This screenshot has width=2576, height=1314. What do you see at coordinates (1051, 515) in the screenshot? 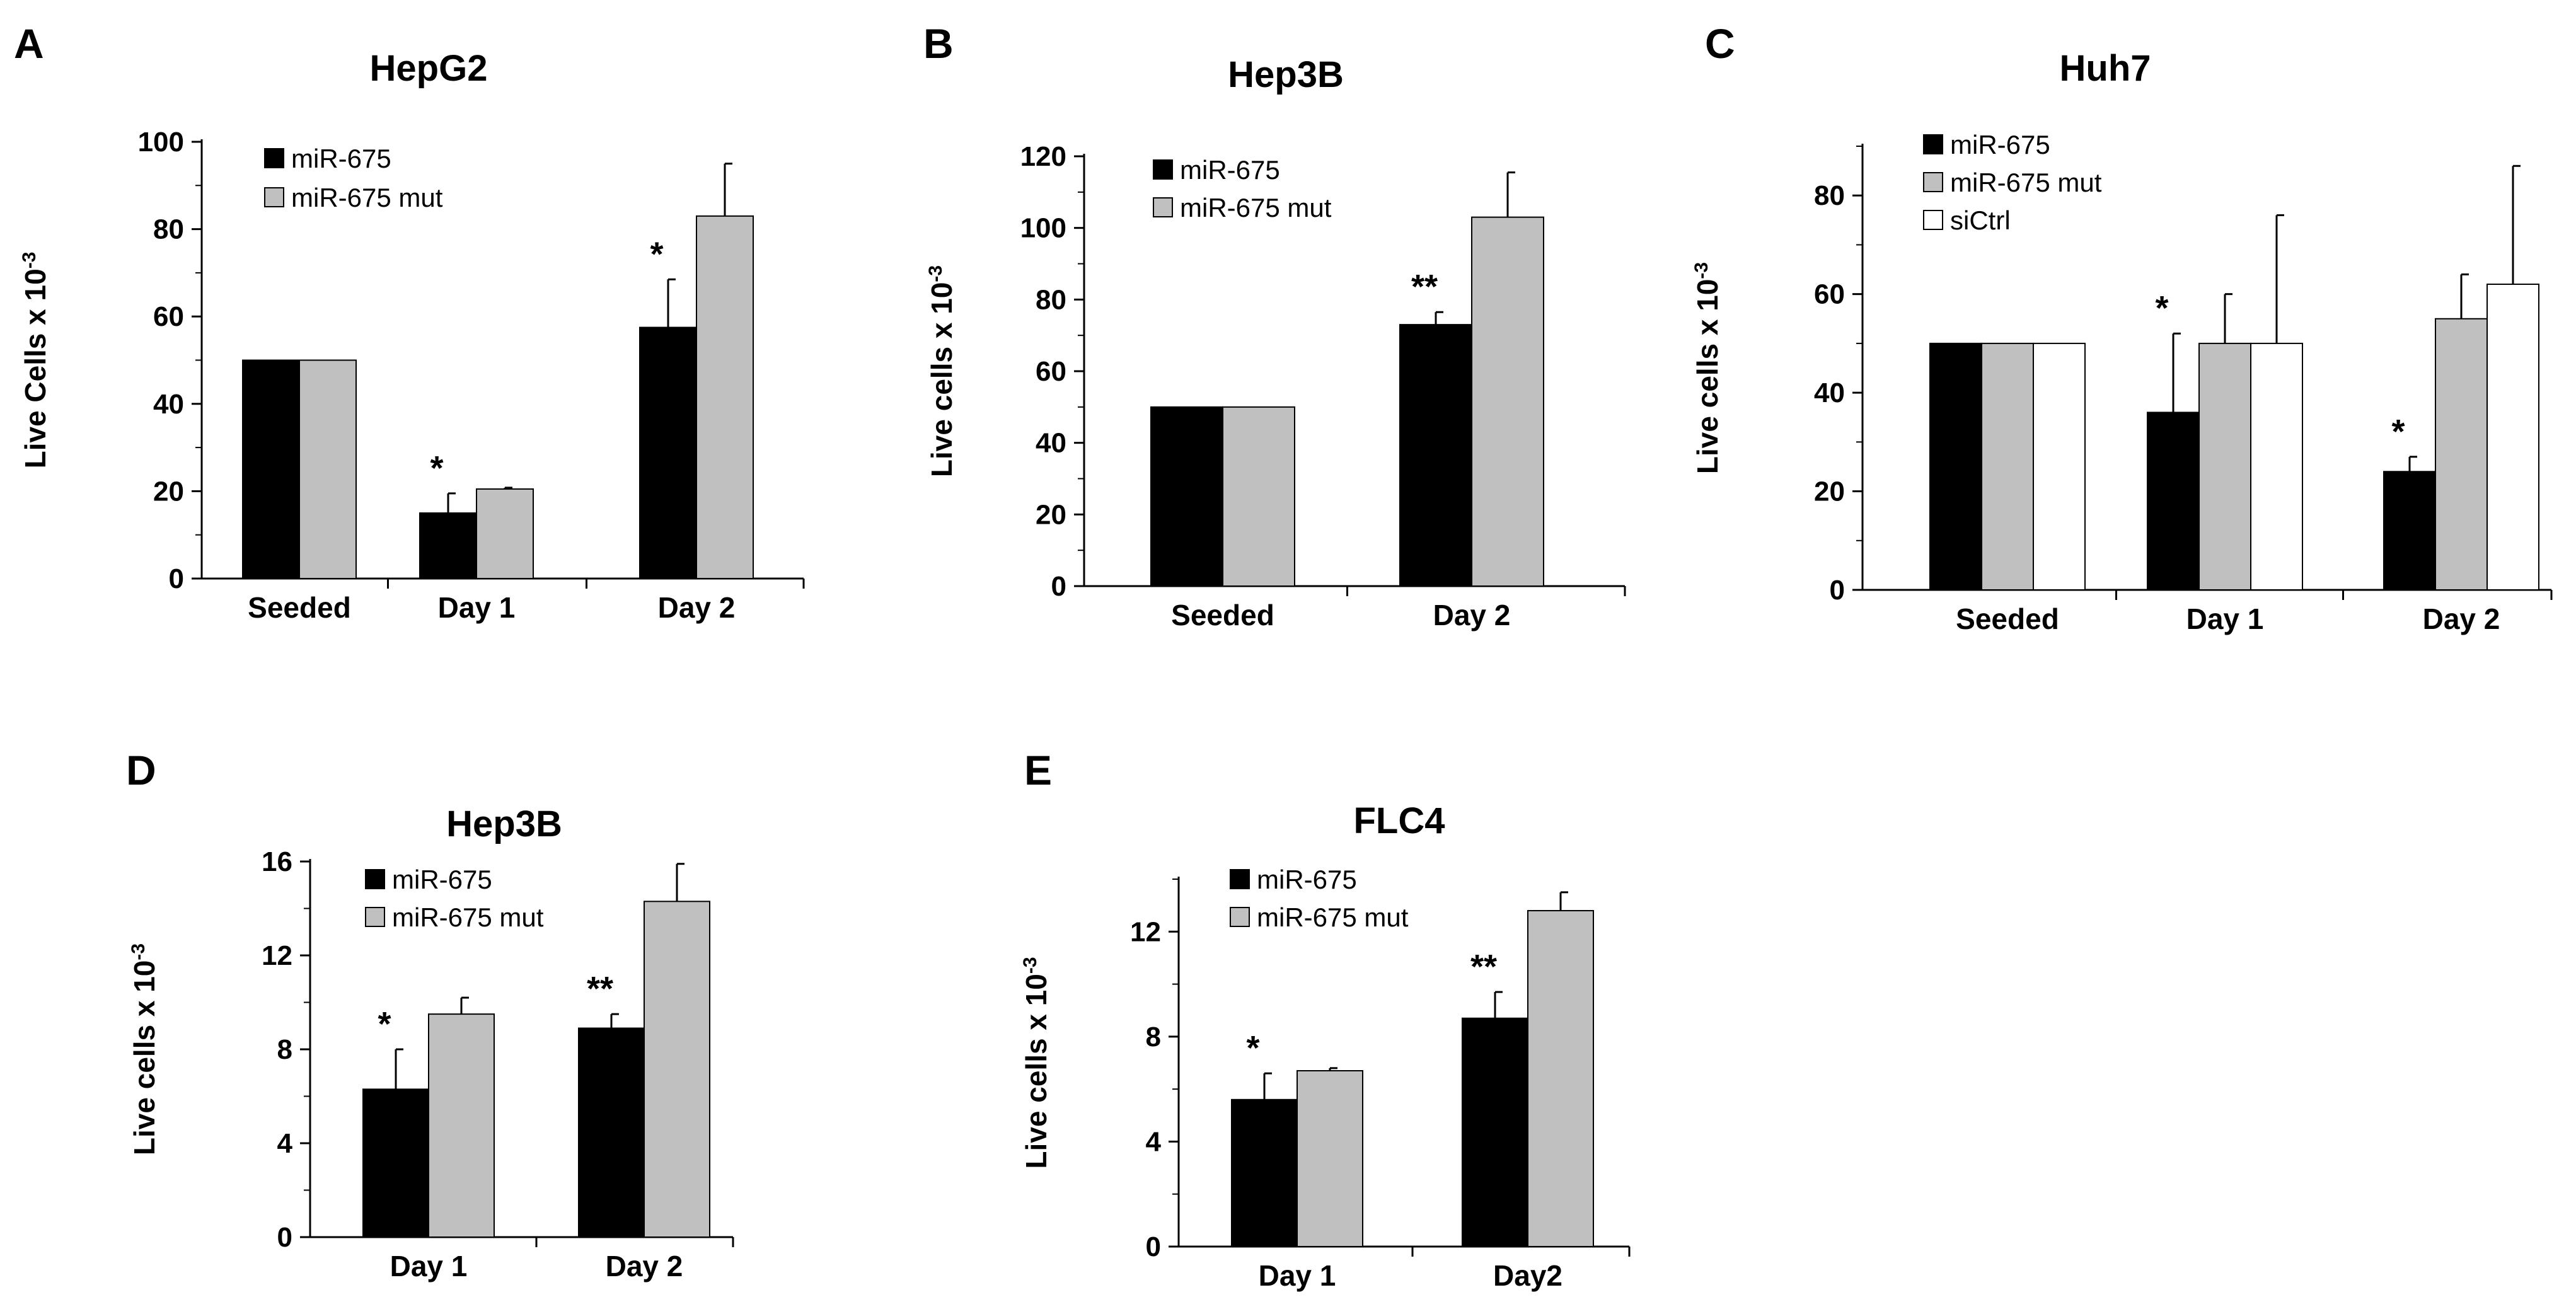
I see `y-tick-label: 20` at bounding box center [1051, 515].